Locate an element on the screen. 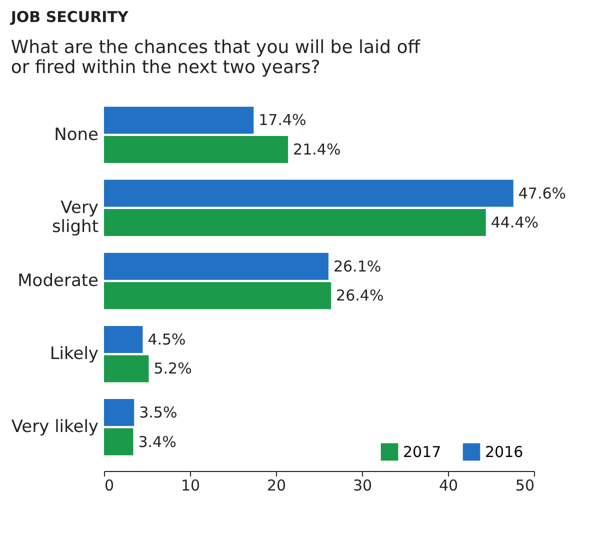 This screenshot has width=596, height=540. x-tick-label: 20 is located at coordinates (276, 485).